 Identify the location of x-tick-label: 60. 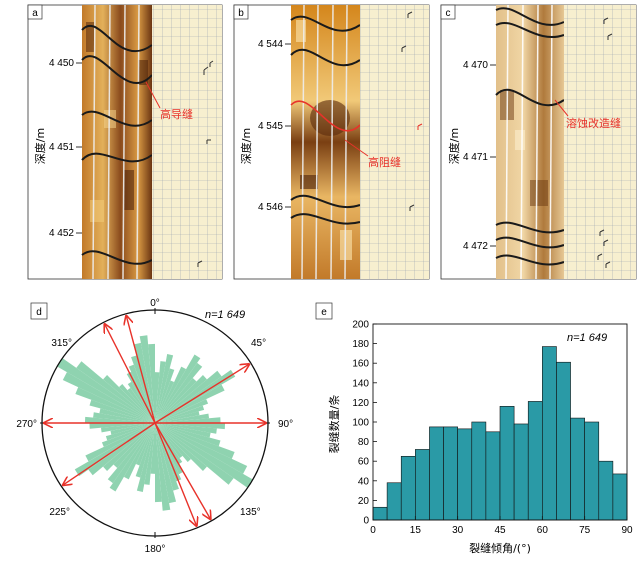
(543, 530).